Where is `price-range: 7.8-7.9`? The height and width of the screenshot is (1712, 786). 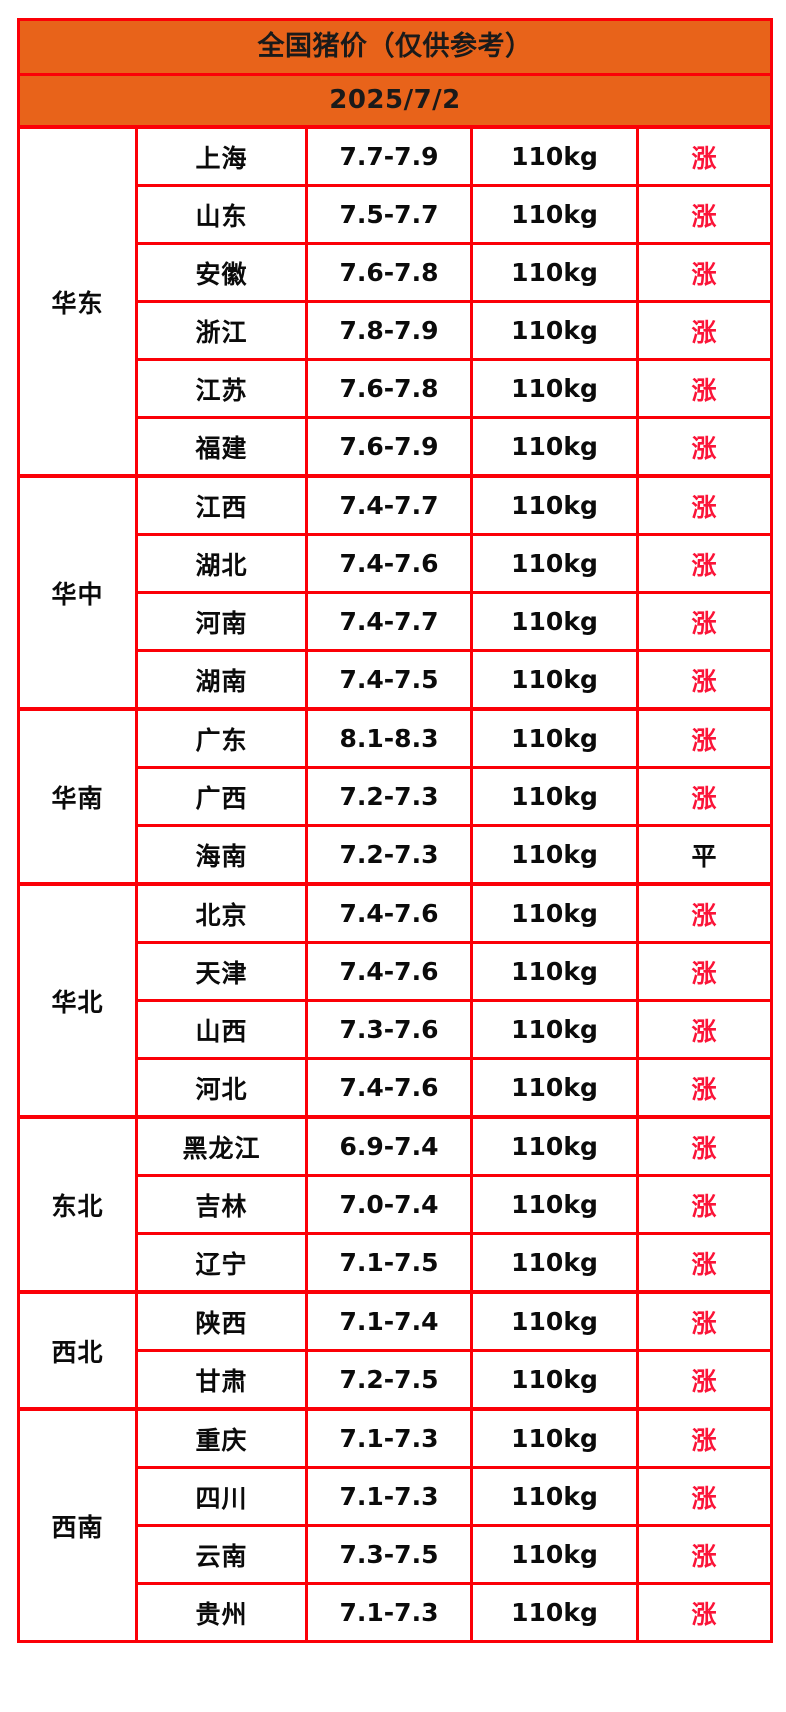
price-range: 7.8-7.9 is located at coordinates (389, 330).